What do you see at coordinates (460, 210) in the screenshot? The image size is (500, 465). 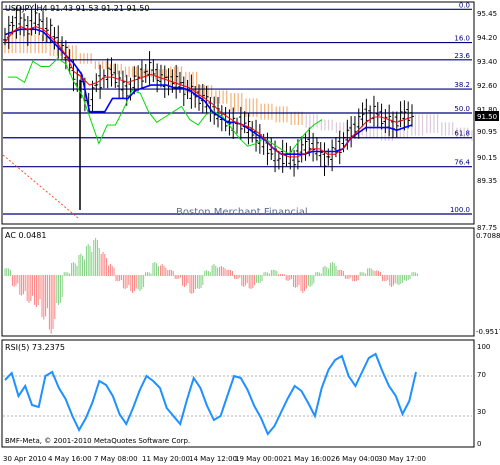 I see `fib-level-label: 100.0` at bounding box center [460, 210].